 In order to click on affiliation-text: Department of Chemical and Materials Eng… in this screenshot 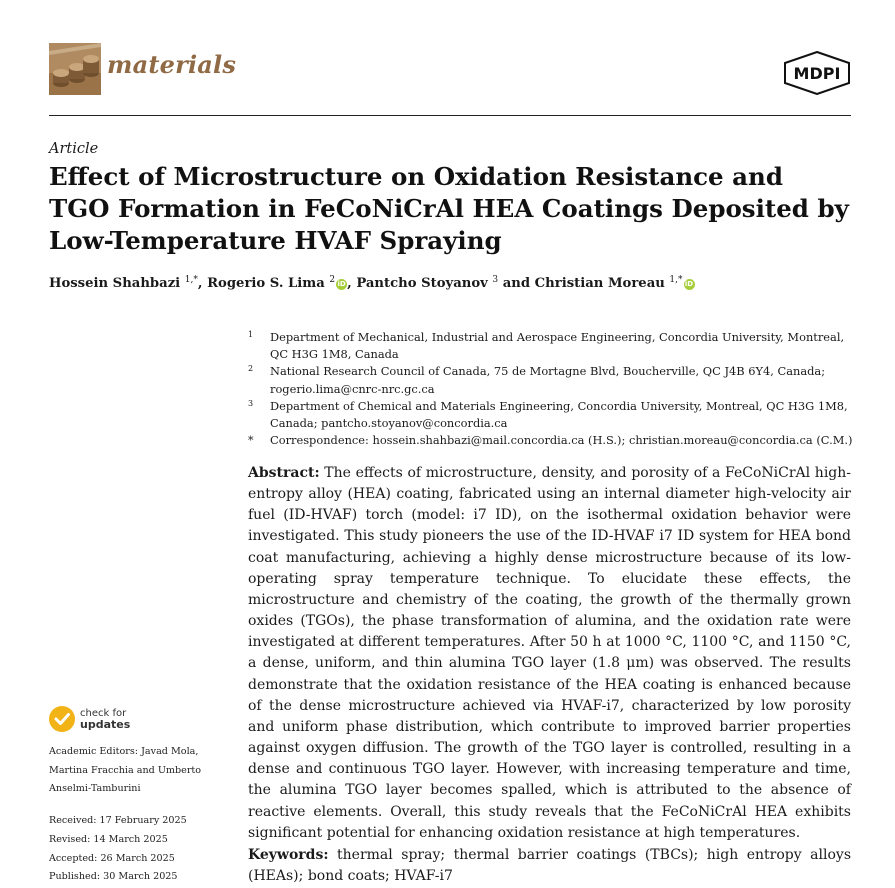, I will do `click(559, 414)`.